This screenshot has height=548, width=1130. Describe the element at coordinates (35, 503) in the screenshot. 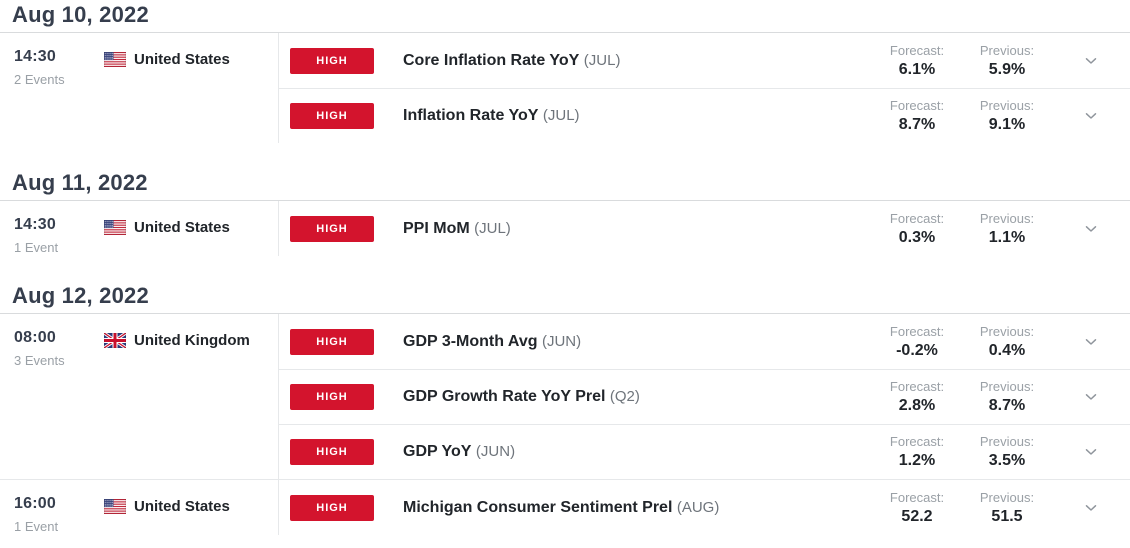

I see `event-time: 16:00` at that location.